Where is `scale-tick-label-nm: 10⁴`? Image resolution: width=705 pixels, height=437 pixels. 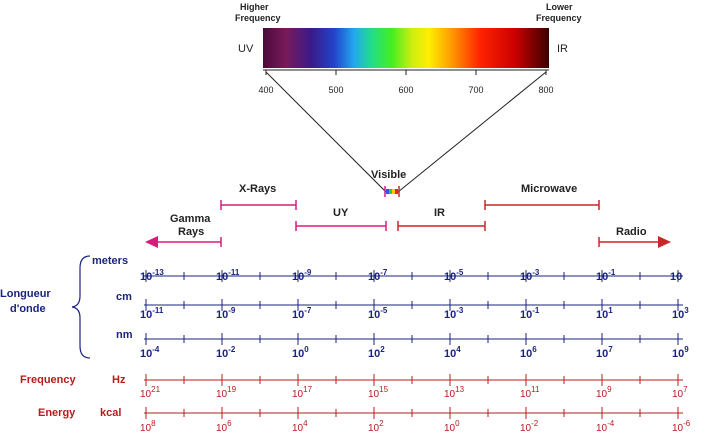 scale-tick-label-nm: 10⁴ is located at coordinates (452, 352).